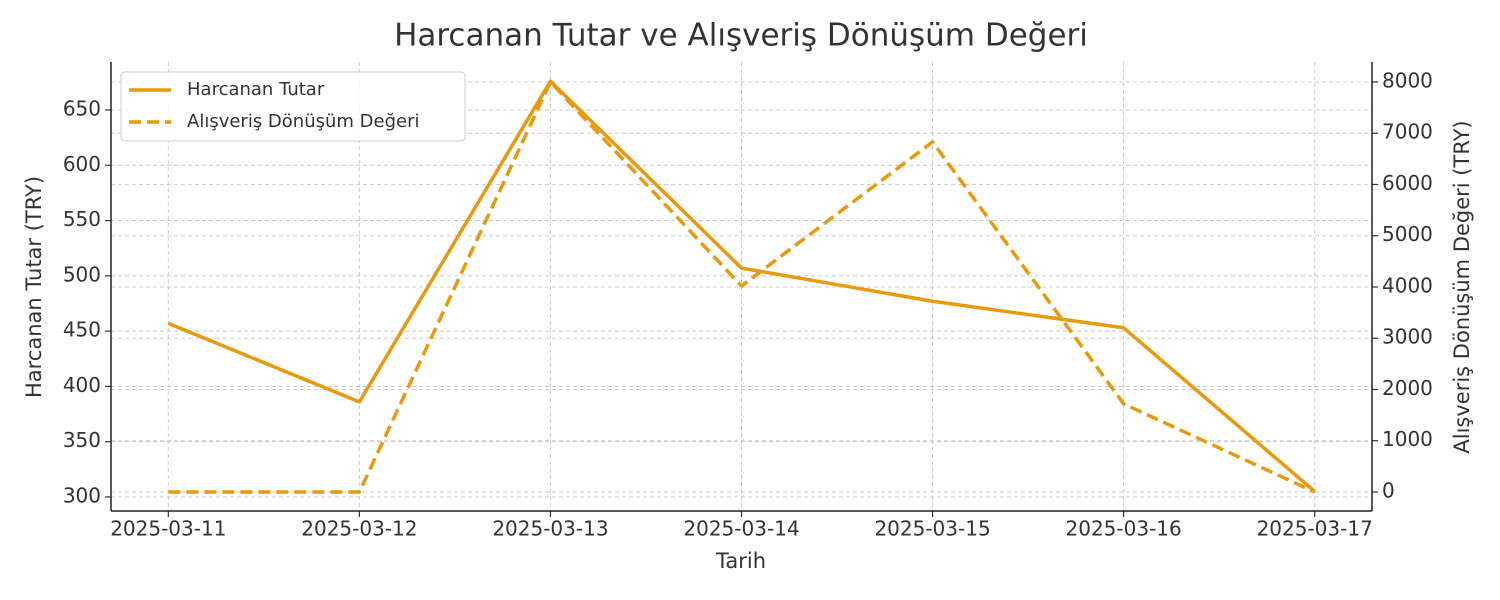 The height and width of the screenshot is (600, 1500). What do you see at coordinates (82, 164) in the screenshot?
I see `y-tick-label: 600` at bounding box center [82, 164].